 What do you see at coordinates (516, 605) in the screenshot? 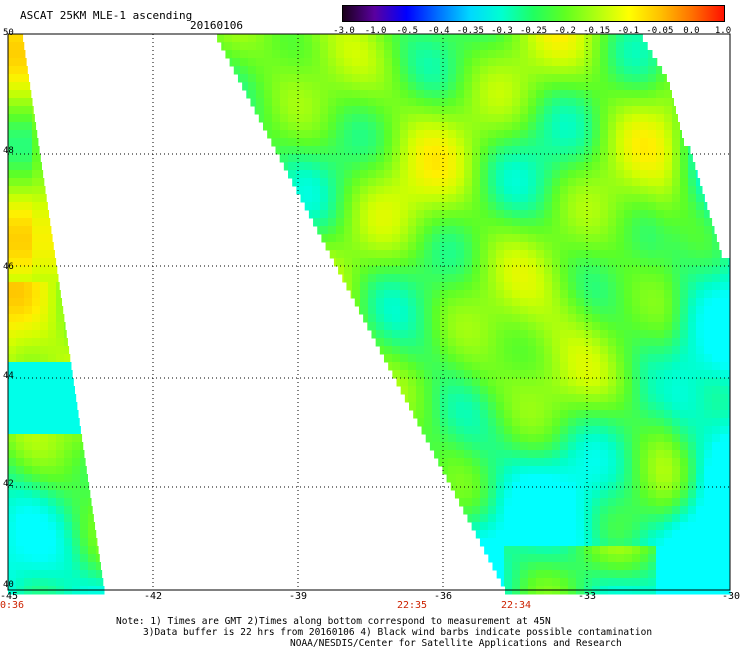
I see `time-label-2234: 22:34` at bounding box center [516, 605].